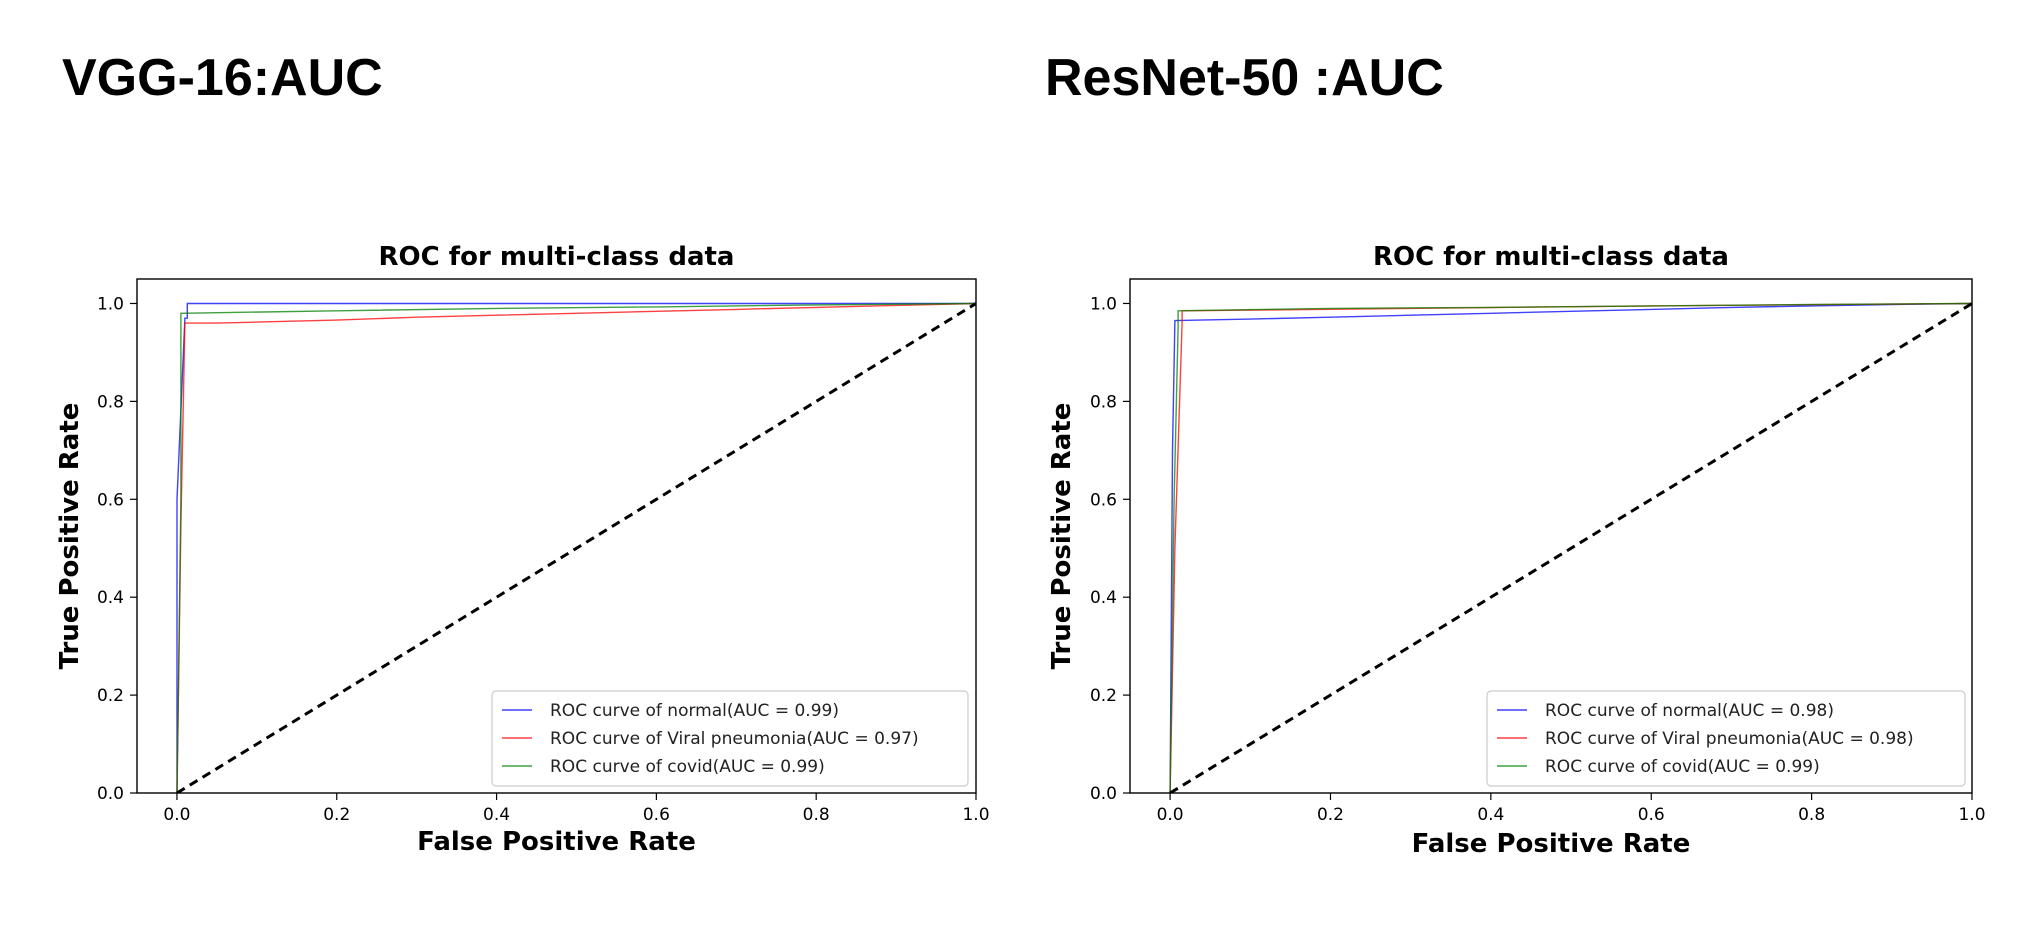  I want to click on legend-entry: ROC curve of Viral pneumonia(AUC = 0.97), so click(734, 739).